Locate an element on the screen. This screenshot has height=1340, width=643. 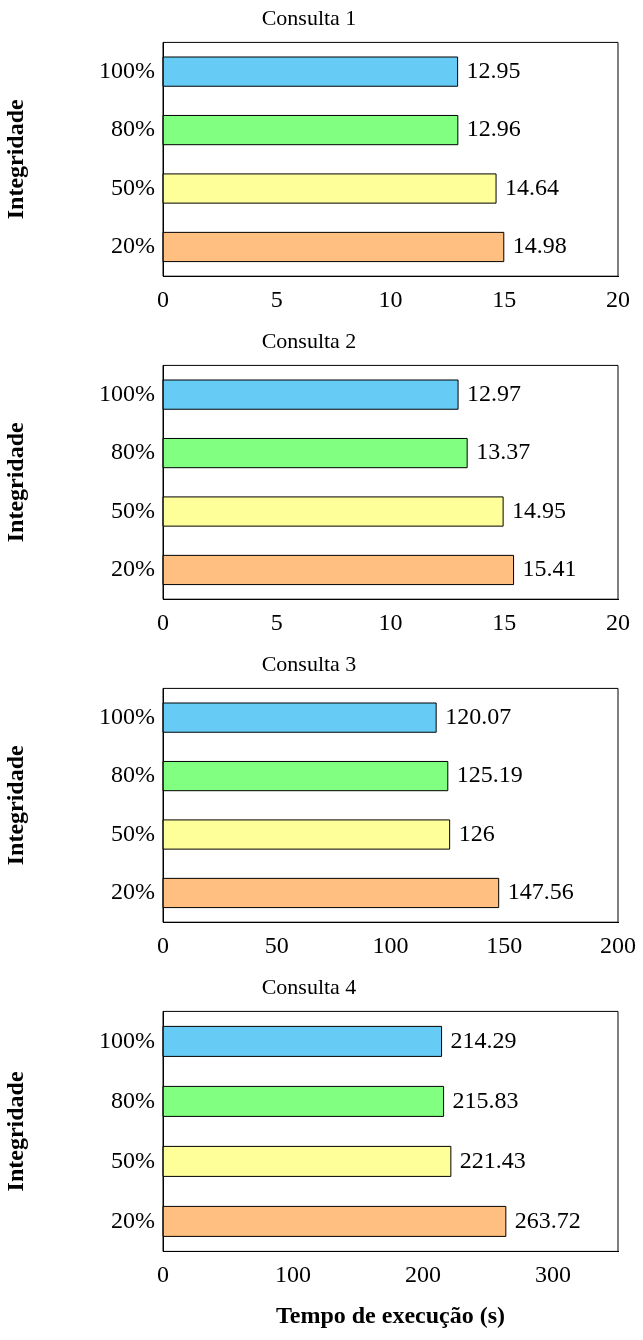
data-label: 13.37 is located at coordinates (503, 451).